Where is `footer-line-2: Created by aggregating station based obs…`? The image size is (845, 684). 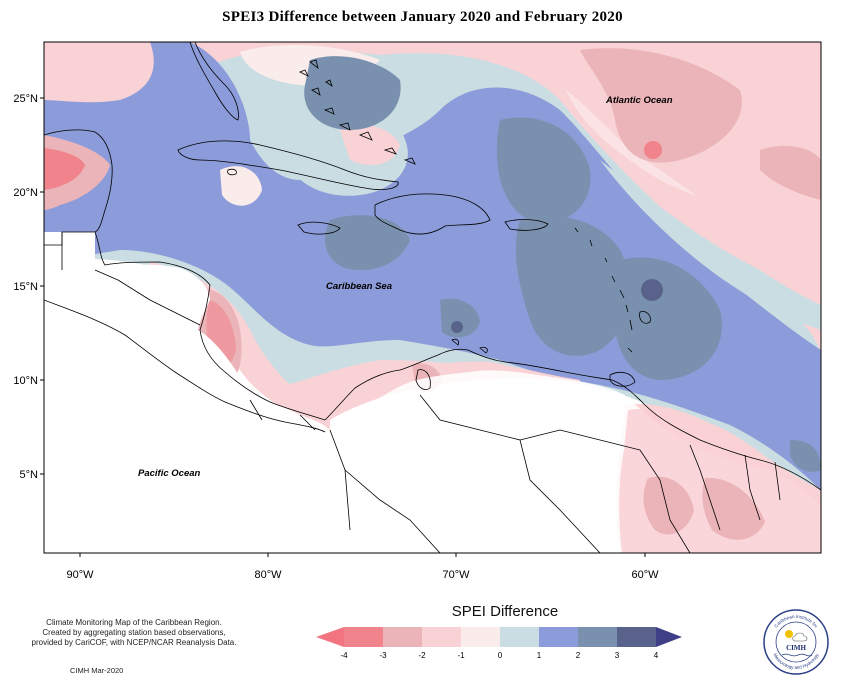 footer-line-2: Created by aggregating station based obs… is located at coordinates (134, 632).